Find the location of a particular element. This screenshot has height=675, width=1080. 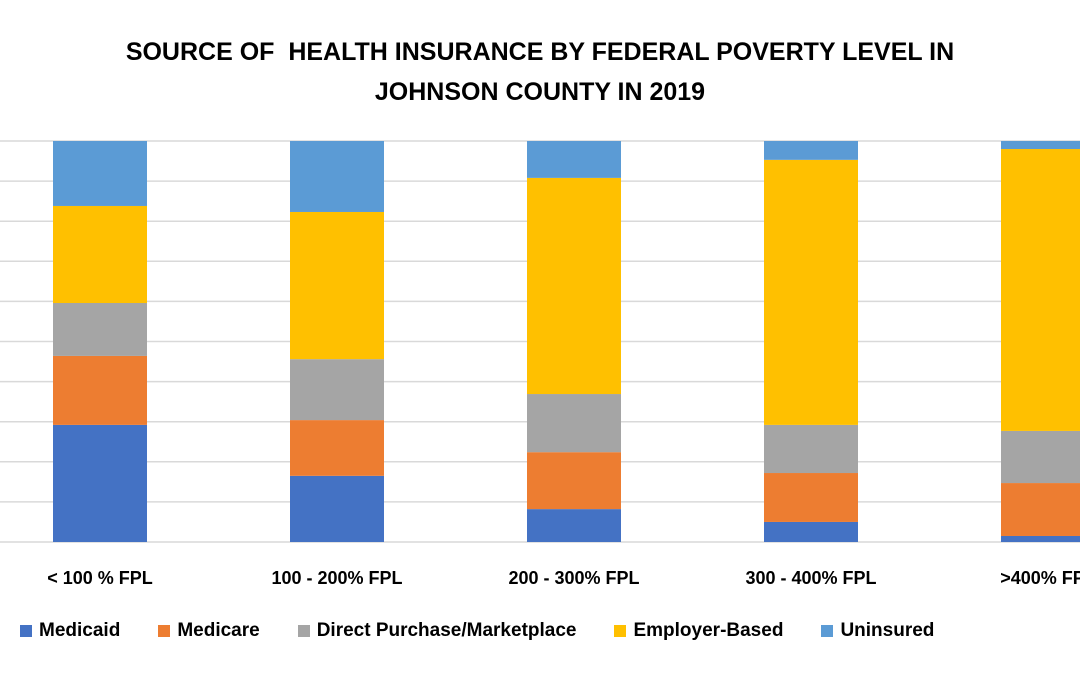

legend-item: Medicare is located at coordinates (209, 631).